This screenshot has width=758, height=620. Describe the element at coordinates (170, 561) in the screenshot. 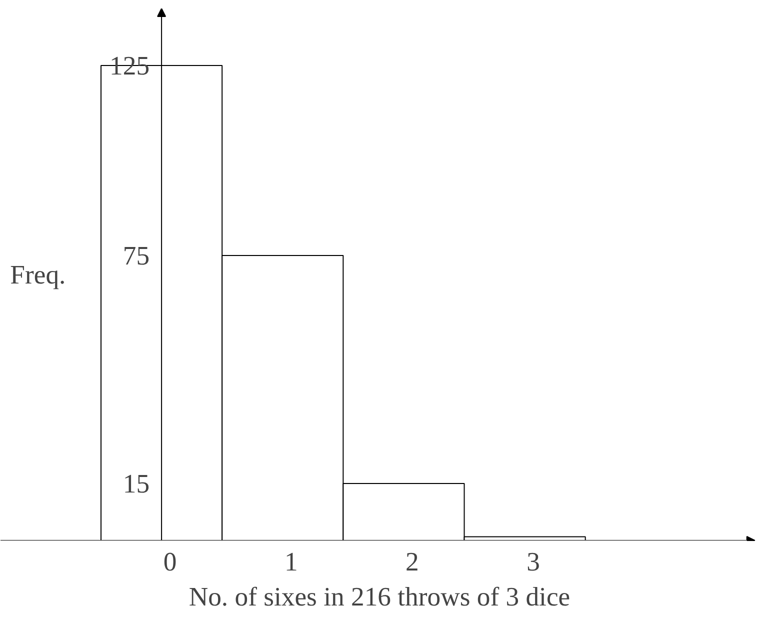

I see `x-tick-label: 0` at that location.